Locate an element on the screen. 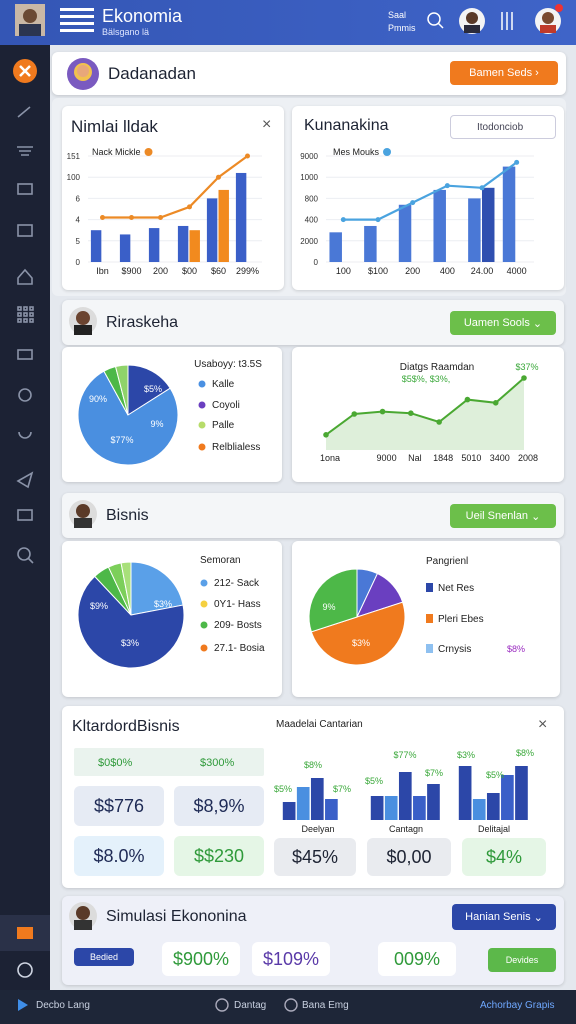  section-title: Simulasi Ekononina is located at coordinates (176, 916).